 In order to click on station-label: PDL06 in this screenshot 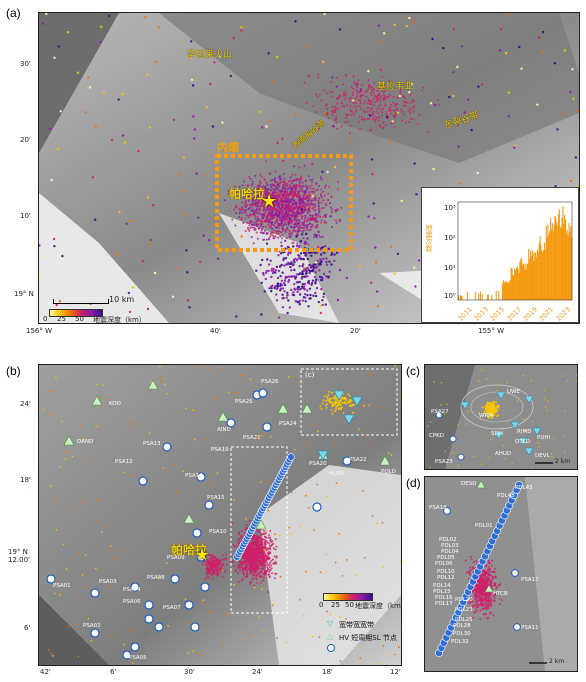, I will do `click(444, 564)`.